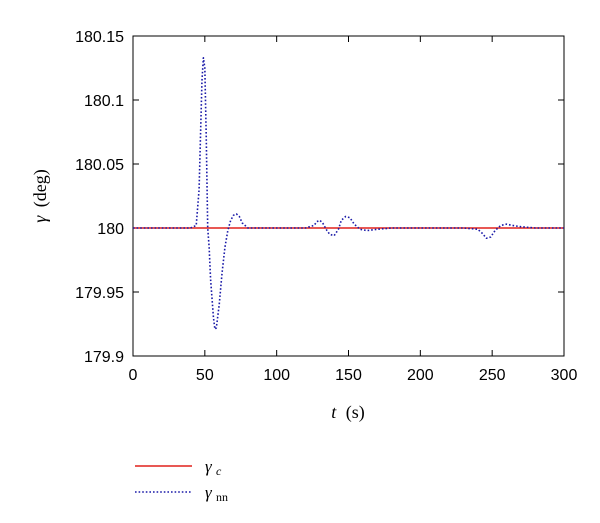 The image size is (600, 523). What do you see at coordinates (104, 101) in the screenshot?
I see `y-tick-label: 180.1` at bounding box center [104, 101].